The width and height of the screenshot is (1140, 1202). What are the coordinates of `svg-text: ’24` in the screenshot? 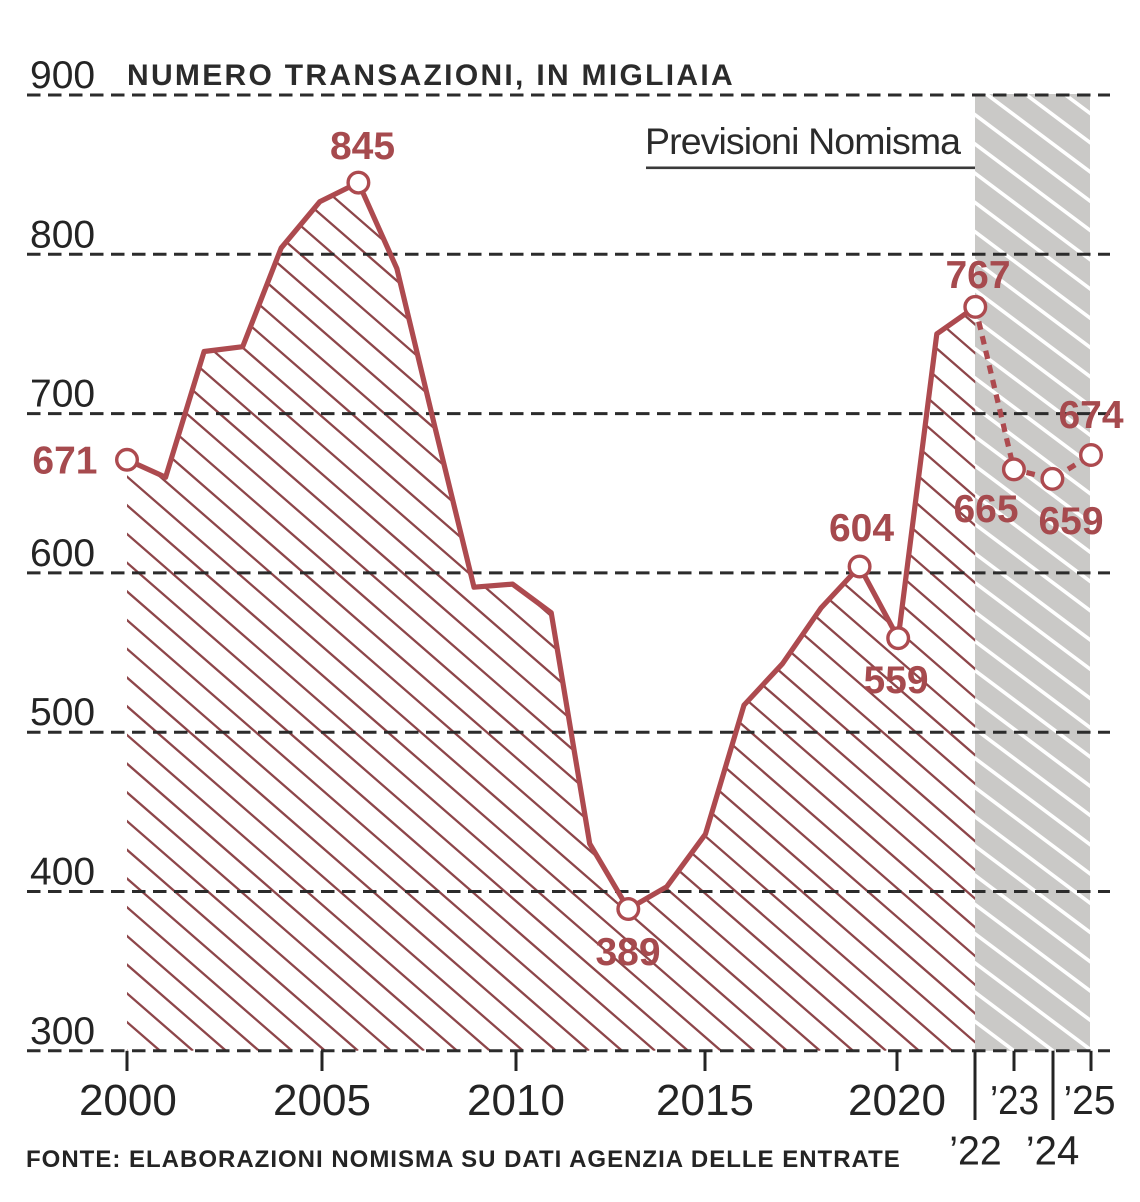 It's located at (1053, 1151).